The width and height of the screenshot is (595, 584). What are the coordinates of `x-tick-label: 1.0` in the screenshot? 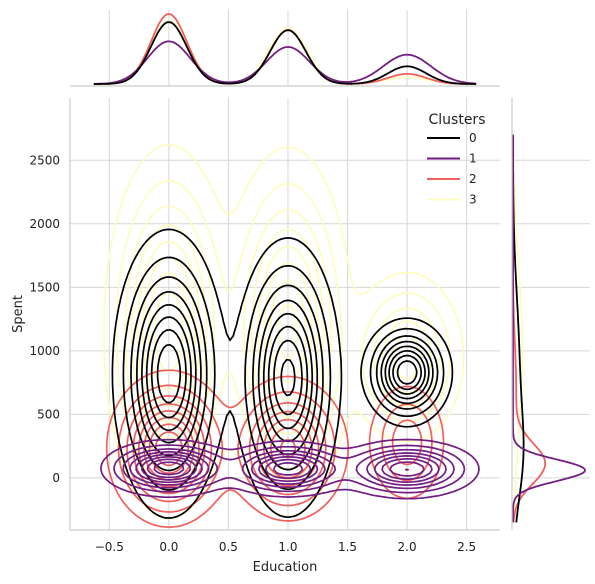 It's located at (287, 547).